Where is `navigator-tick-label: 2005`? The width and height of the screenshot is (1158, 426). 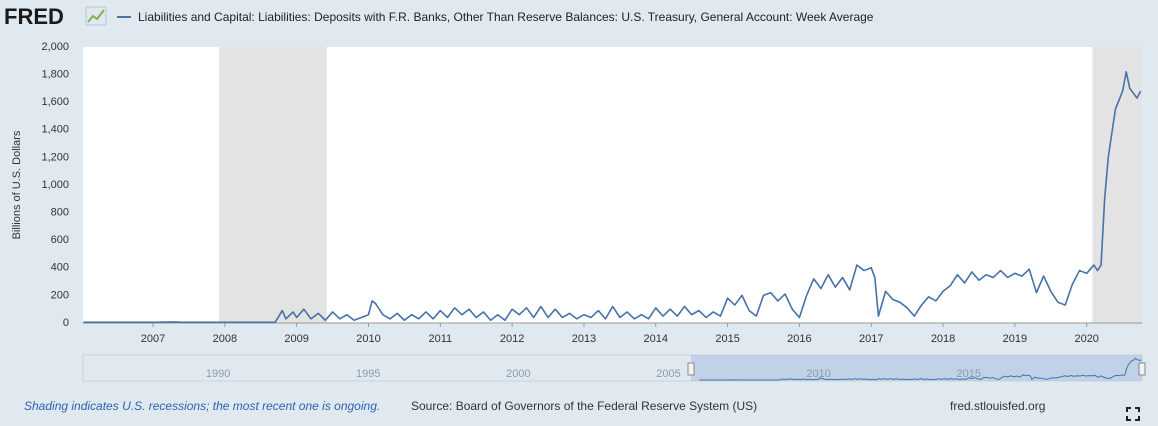
navigator-tick-label: 2005 is located at coordinates (668, 374).